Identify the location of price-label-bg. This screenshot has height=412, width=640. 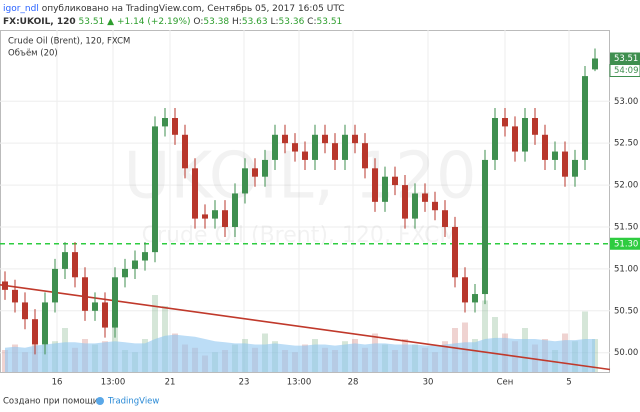
(625, 58).